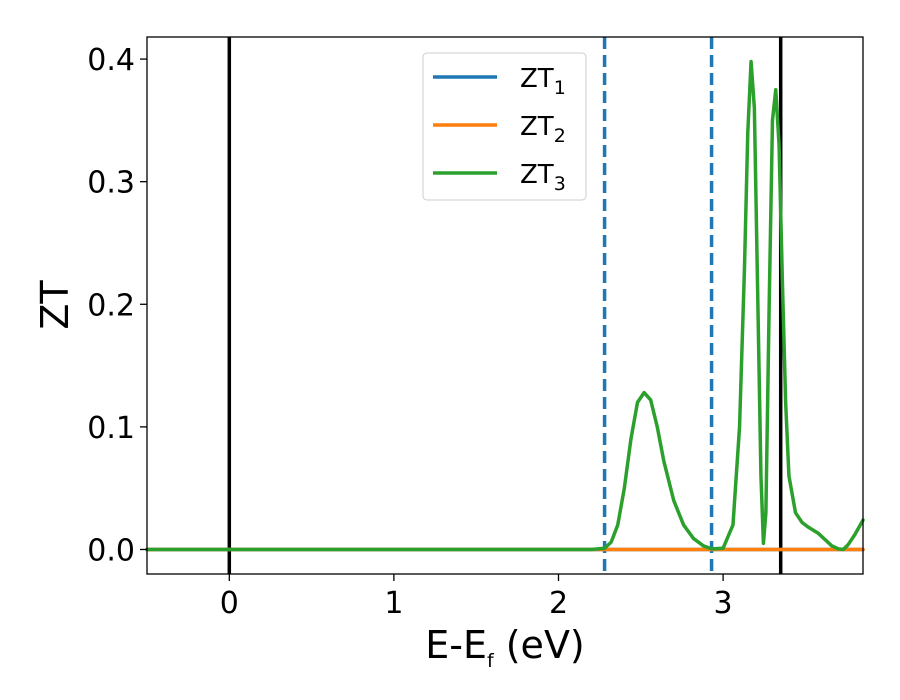 The width and height of the screenshot is (900, 700). What do you see at coordinates (393, 603) in the screenshot?
I see `x-tick-label: 1` at bounding box center [393, 603].